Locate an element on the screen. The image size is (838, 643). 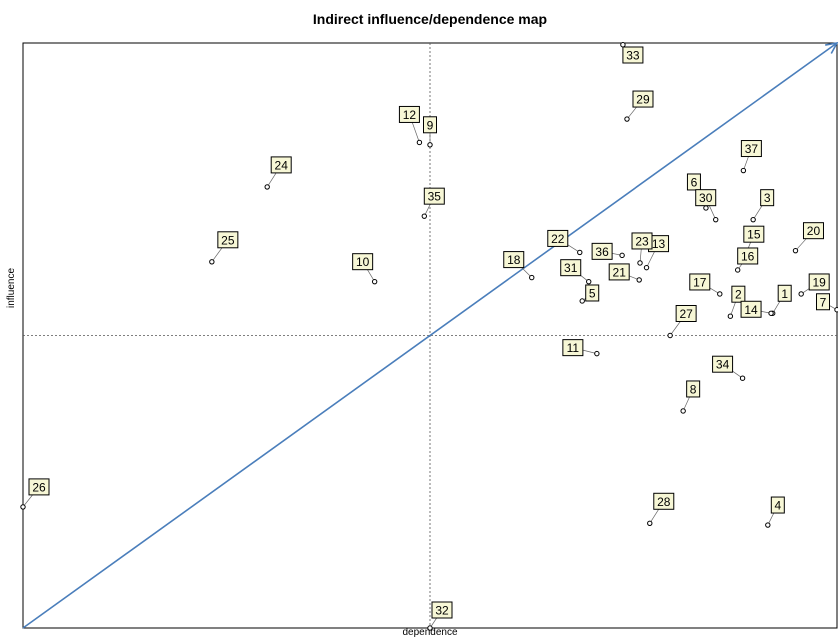
label-text: 32 is located at coordinates (442, 611).